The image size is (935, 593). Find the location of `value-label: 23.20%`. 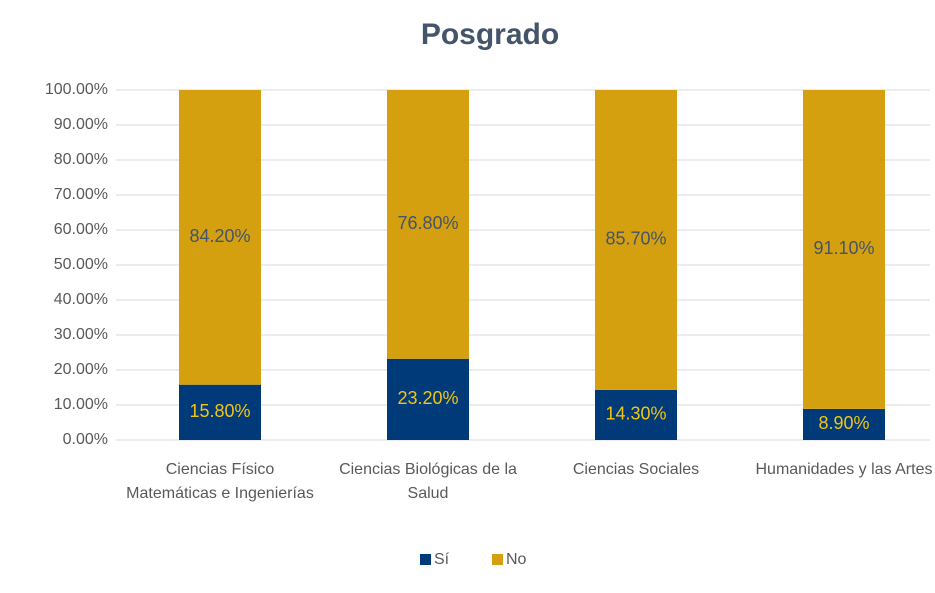

value-label: 23.20% is located at coordinates (427, 398).